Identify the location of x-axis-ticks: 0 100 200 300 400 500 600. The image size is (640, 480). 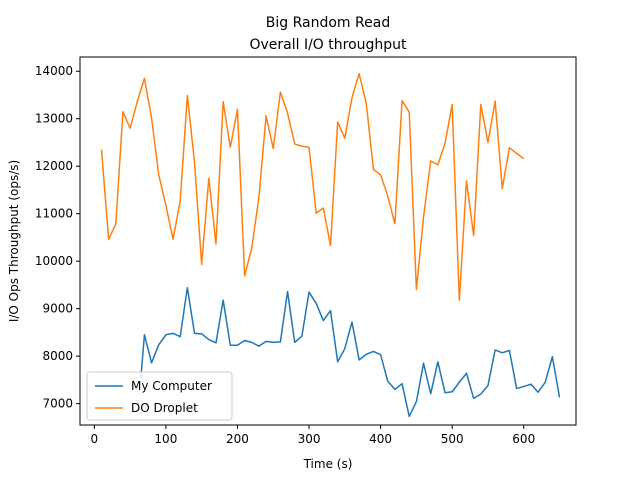
(312, 435).